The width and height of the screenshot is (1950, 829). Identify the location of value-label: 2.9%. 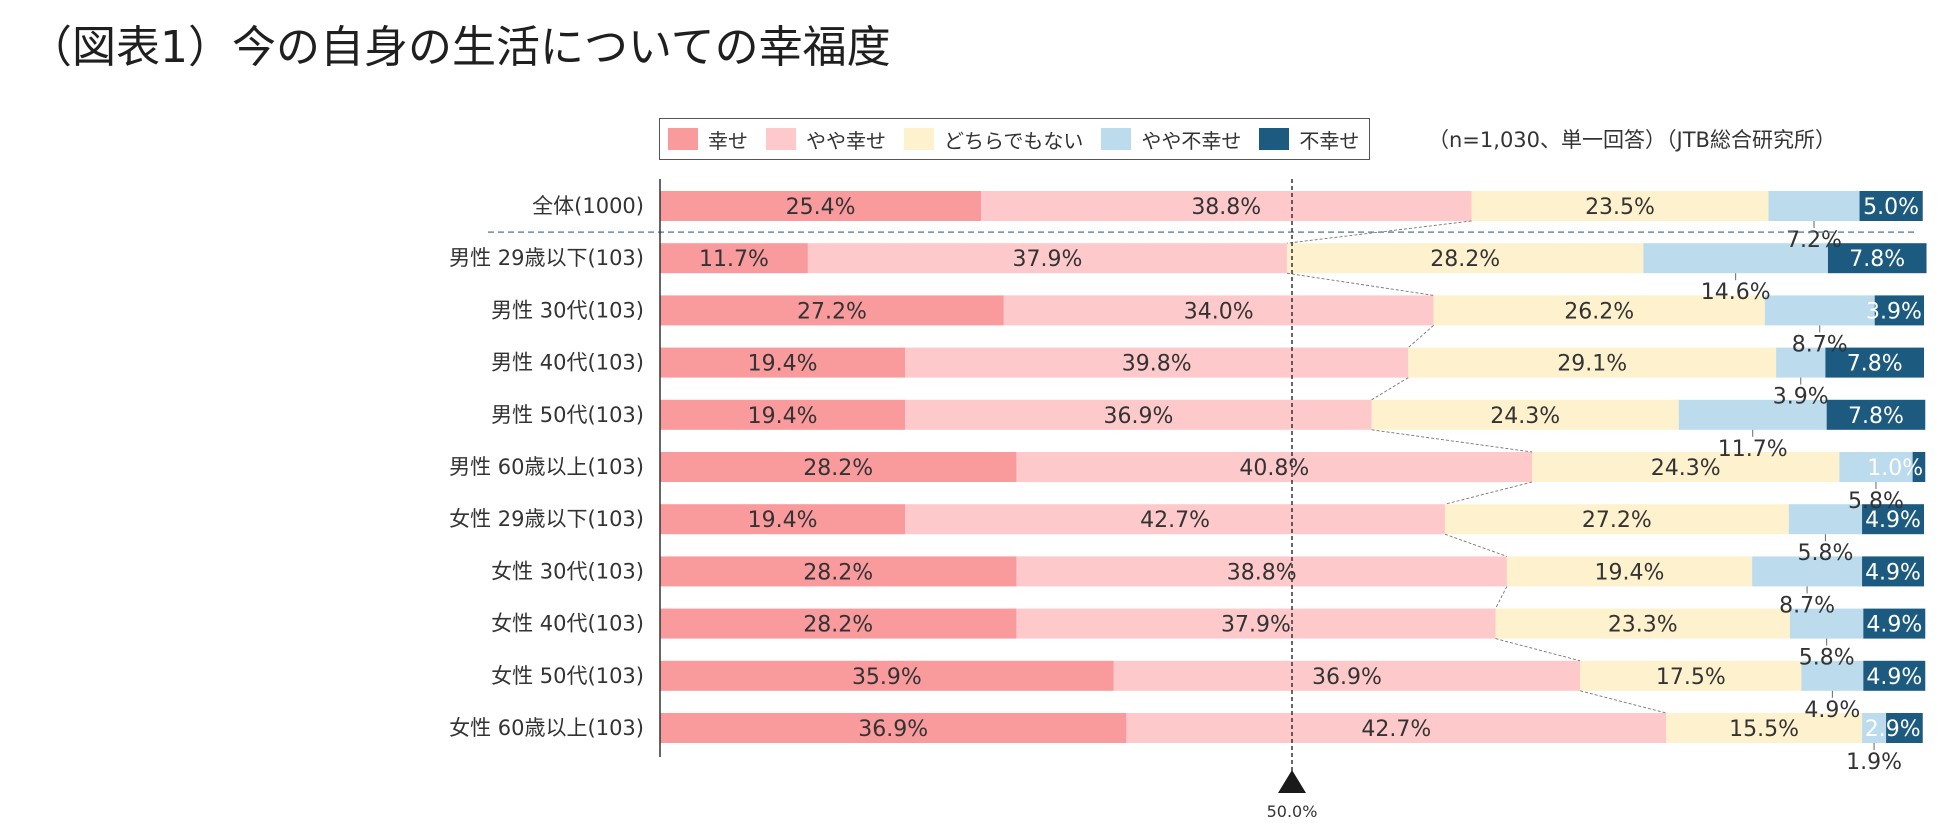
(1893, 729).